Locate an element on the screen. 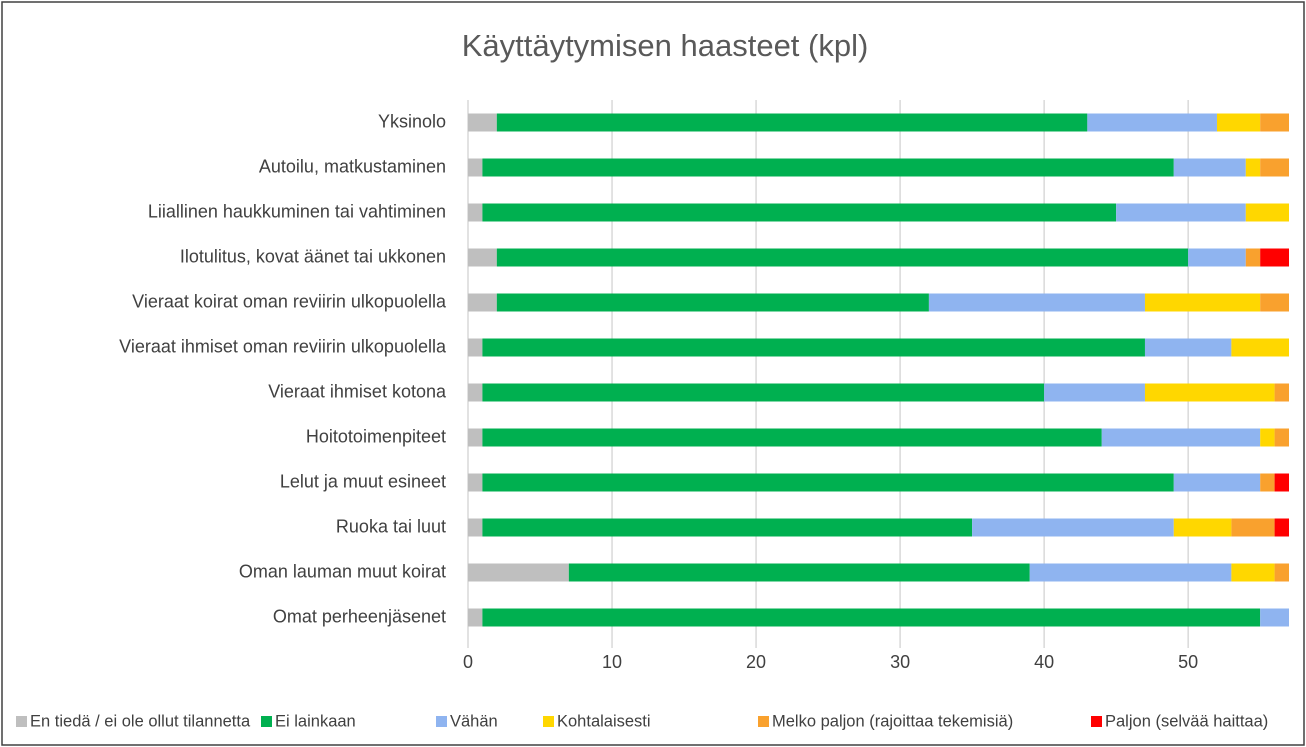 This screenshot has width=1306, height=747. x-tick-label: 50 is located at coordinates (1188, 662).